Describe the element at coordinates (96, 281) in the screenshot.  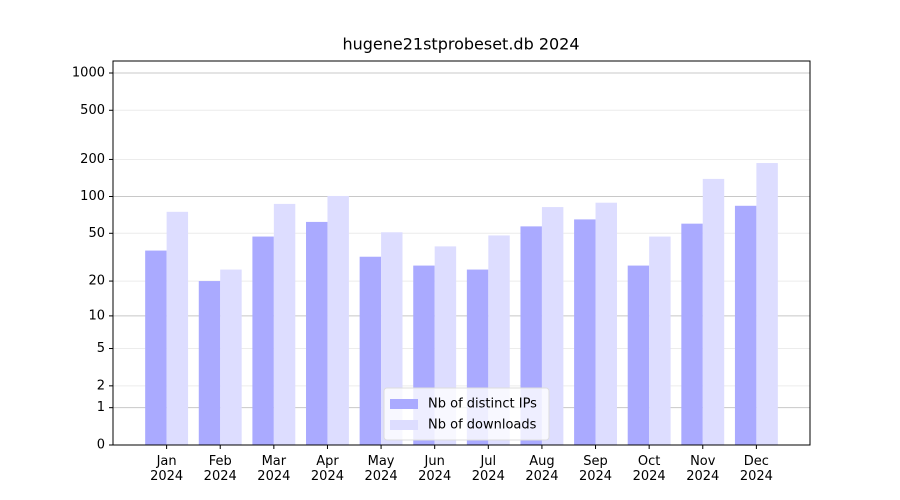
I see `y-tick-label: 20` at that location.